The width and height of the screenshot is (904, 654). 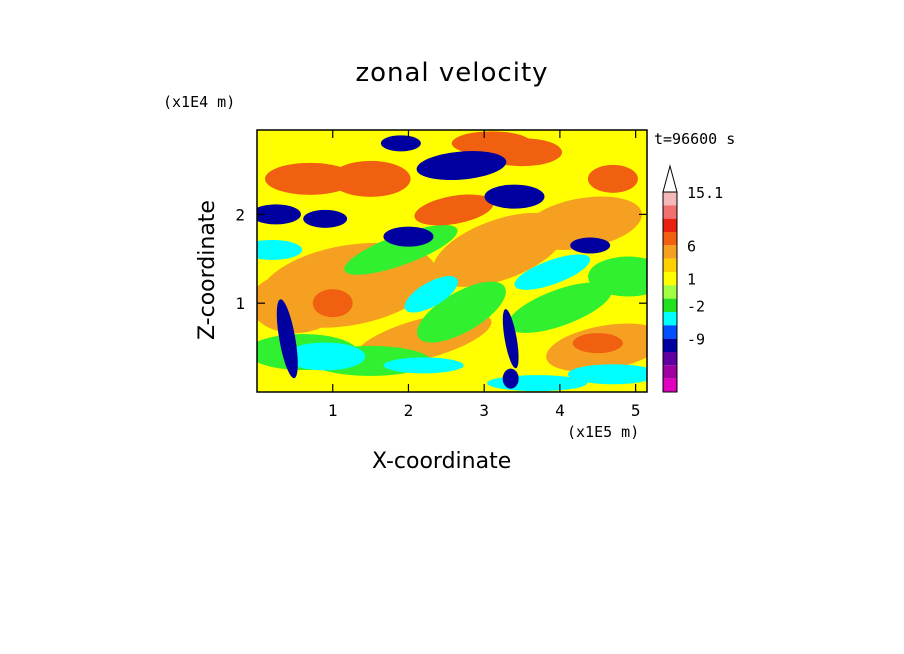 What do you see at coordinates (695, 139) in the screenshot?
I see `time-label: t=96600 s` at bounding box center [695, 139].